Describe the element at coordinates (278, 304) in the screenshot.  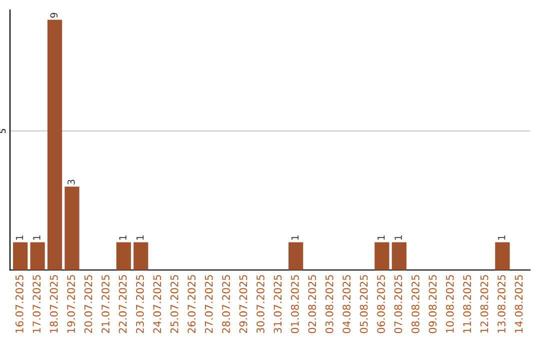
I see `x-tick-label: 31.07.2025` at that location.